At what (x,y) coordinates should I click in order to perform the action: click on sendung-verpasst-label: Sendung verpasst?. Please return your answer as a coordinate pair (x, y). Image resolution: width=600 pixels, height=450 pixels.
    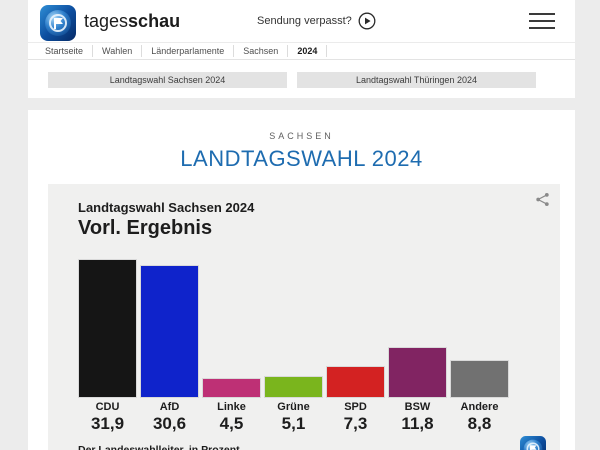
    Looking at the image, I should click on (304, 21).